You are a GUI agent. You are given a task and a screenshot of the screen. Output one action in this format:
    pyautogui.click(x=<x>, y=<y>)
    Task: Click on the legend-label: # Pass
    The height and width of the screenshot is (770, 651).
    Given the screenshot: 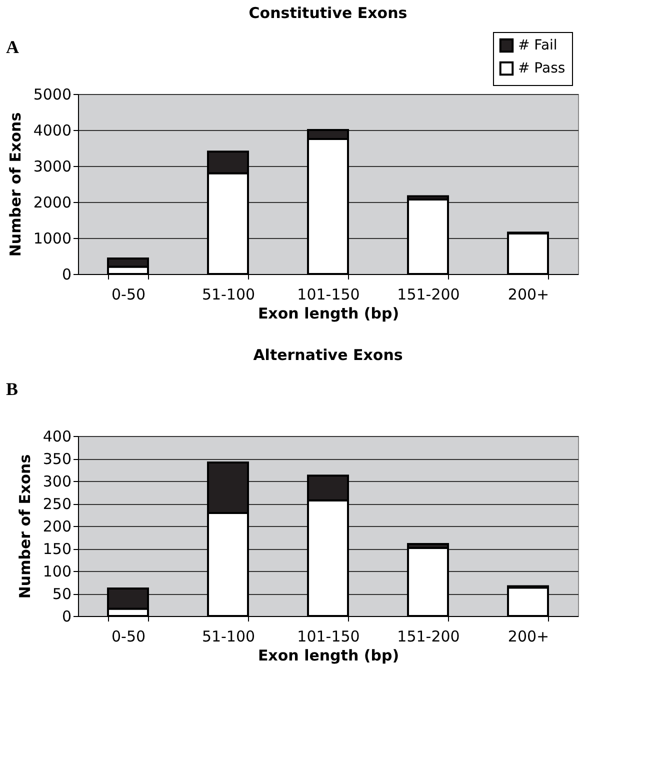 What is the action you would take?
    pyautogui.click(x=542, y=68)
    